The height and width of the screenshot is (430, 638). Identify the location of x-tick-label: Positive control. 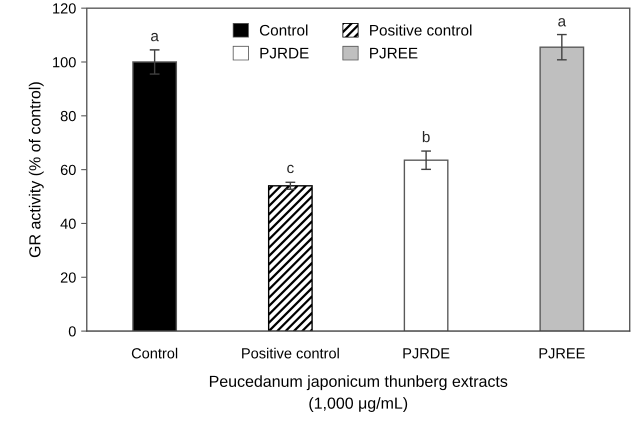
(290, 353).